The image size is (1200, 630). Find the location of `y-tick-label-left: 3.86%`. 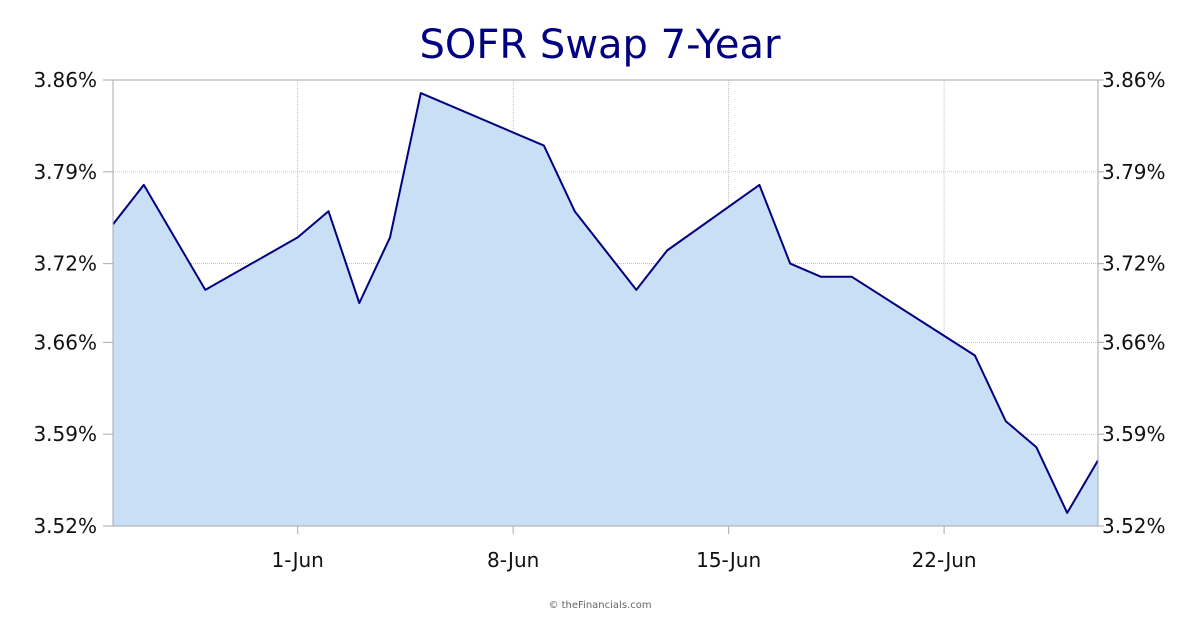

y-tick-label-left: 3.86% is located at coordinates (65, 80).